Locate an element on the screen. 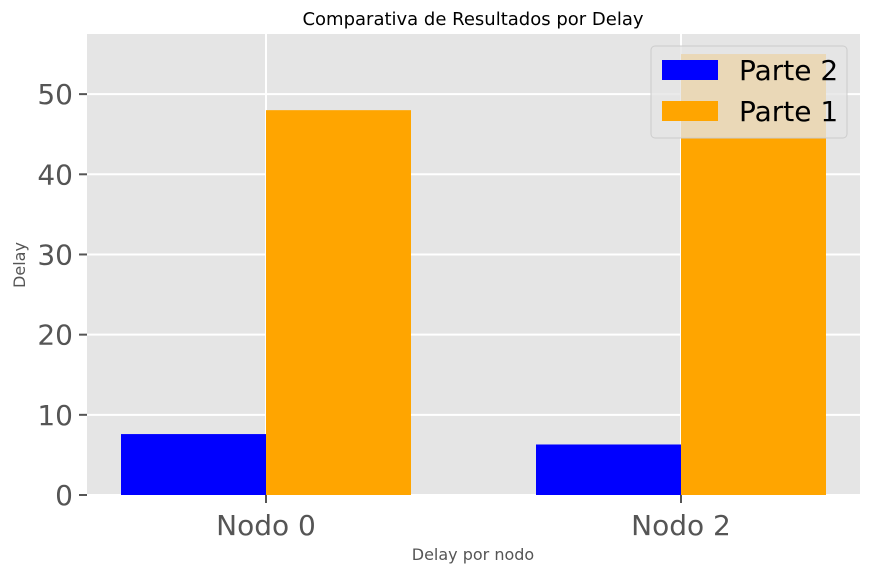 The image size is (871, 574). y-tick-label: 0 is located at coordinates (64, 495).